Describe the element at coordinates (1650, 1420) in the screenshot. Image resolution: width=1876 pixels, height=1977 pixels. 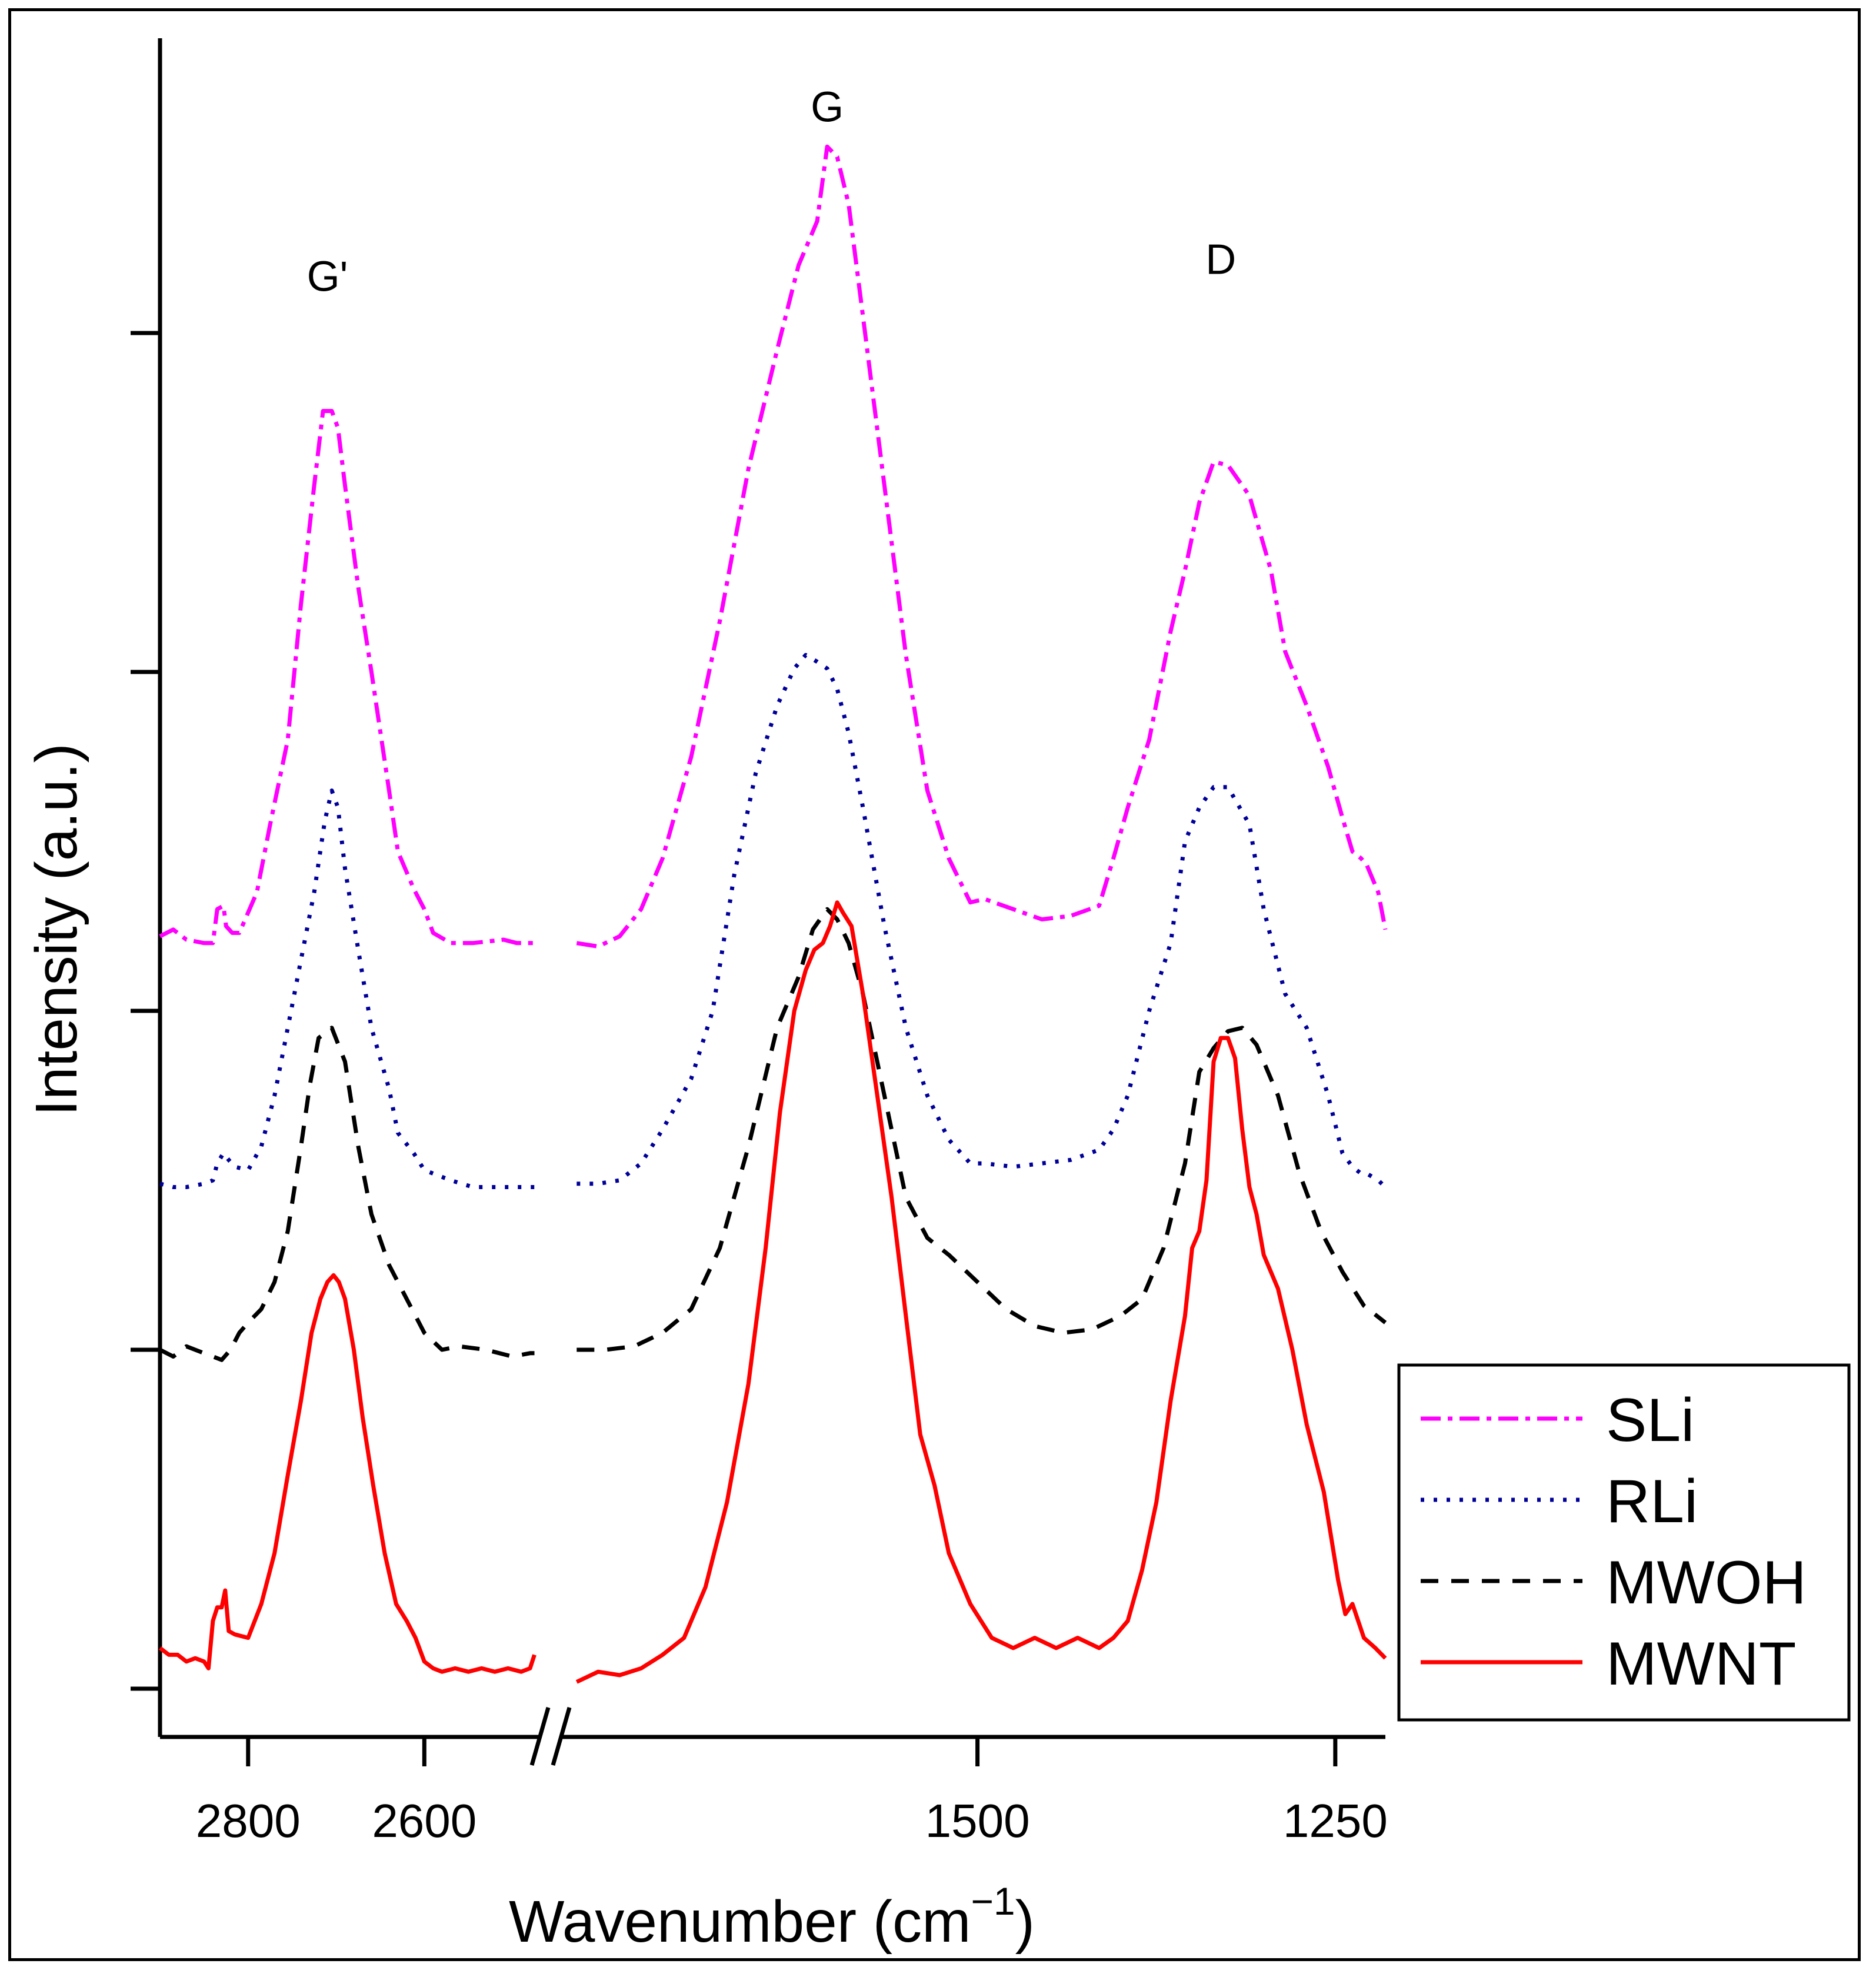
I see `legend-label-sli: SLi` at that location.